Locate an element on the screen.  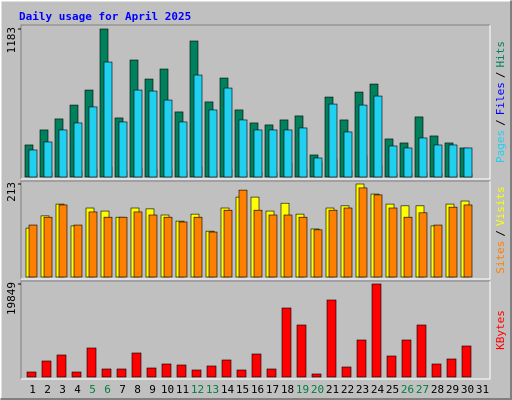
x-tick-label: 3 is located at coordinates (62, 389).